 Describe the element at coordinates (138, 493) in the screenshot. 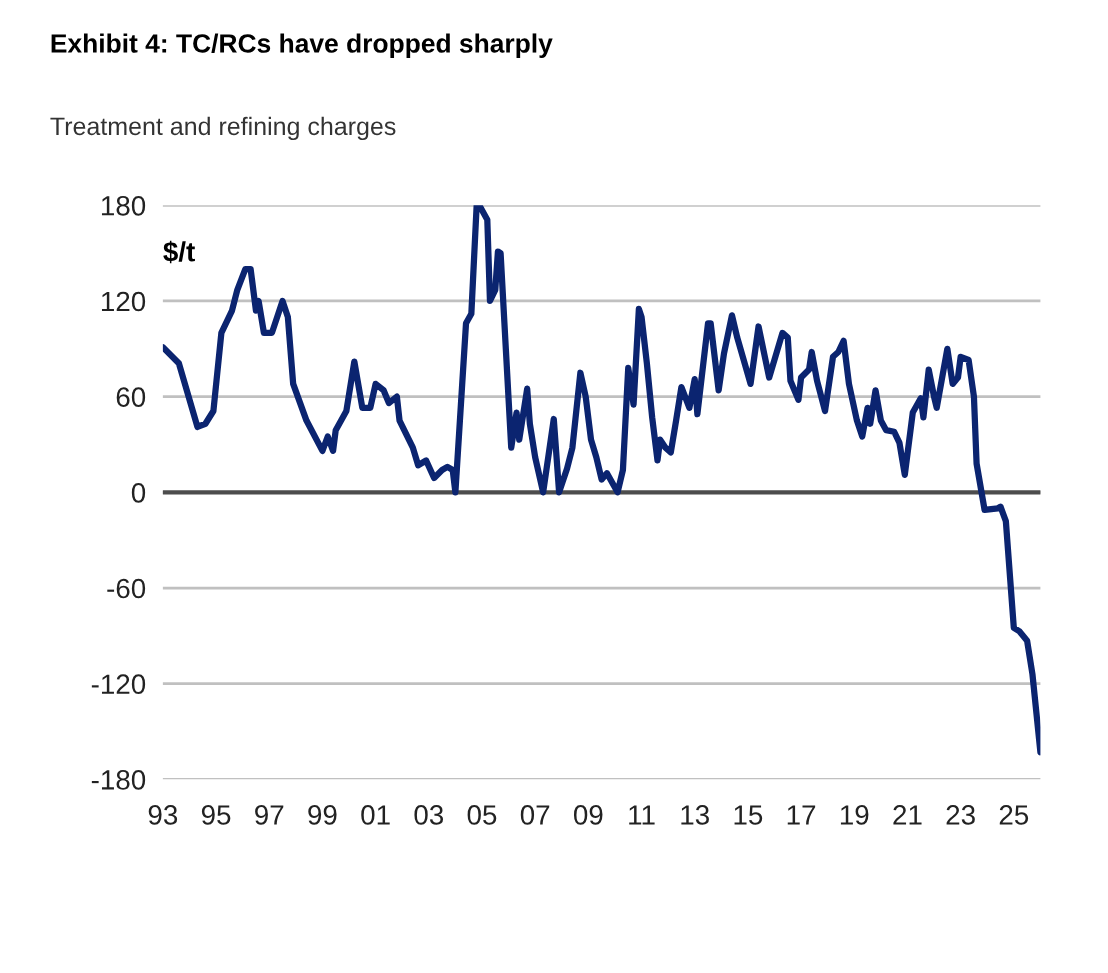

I see `y-tick-label: 0` at that location.